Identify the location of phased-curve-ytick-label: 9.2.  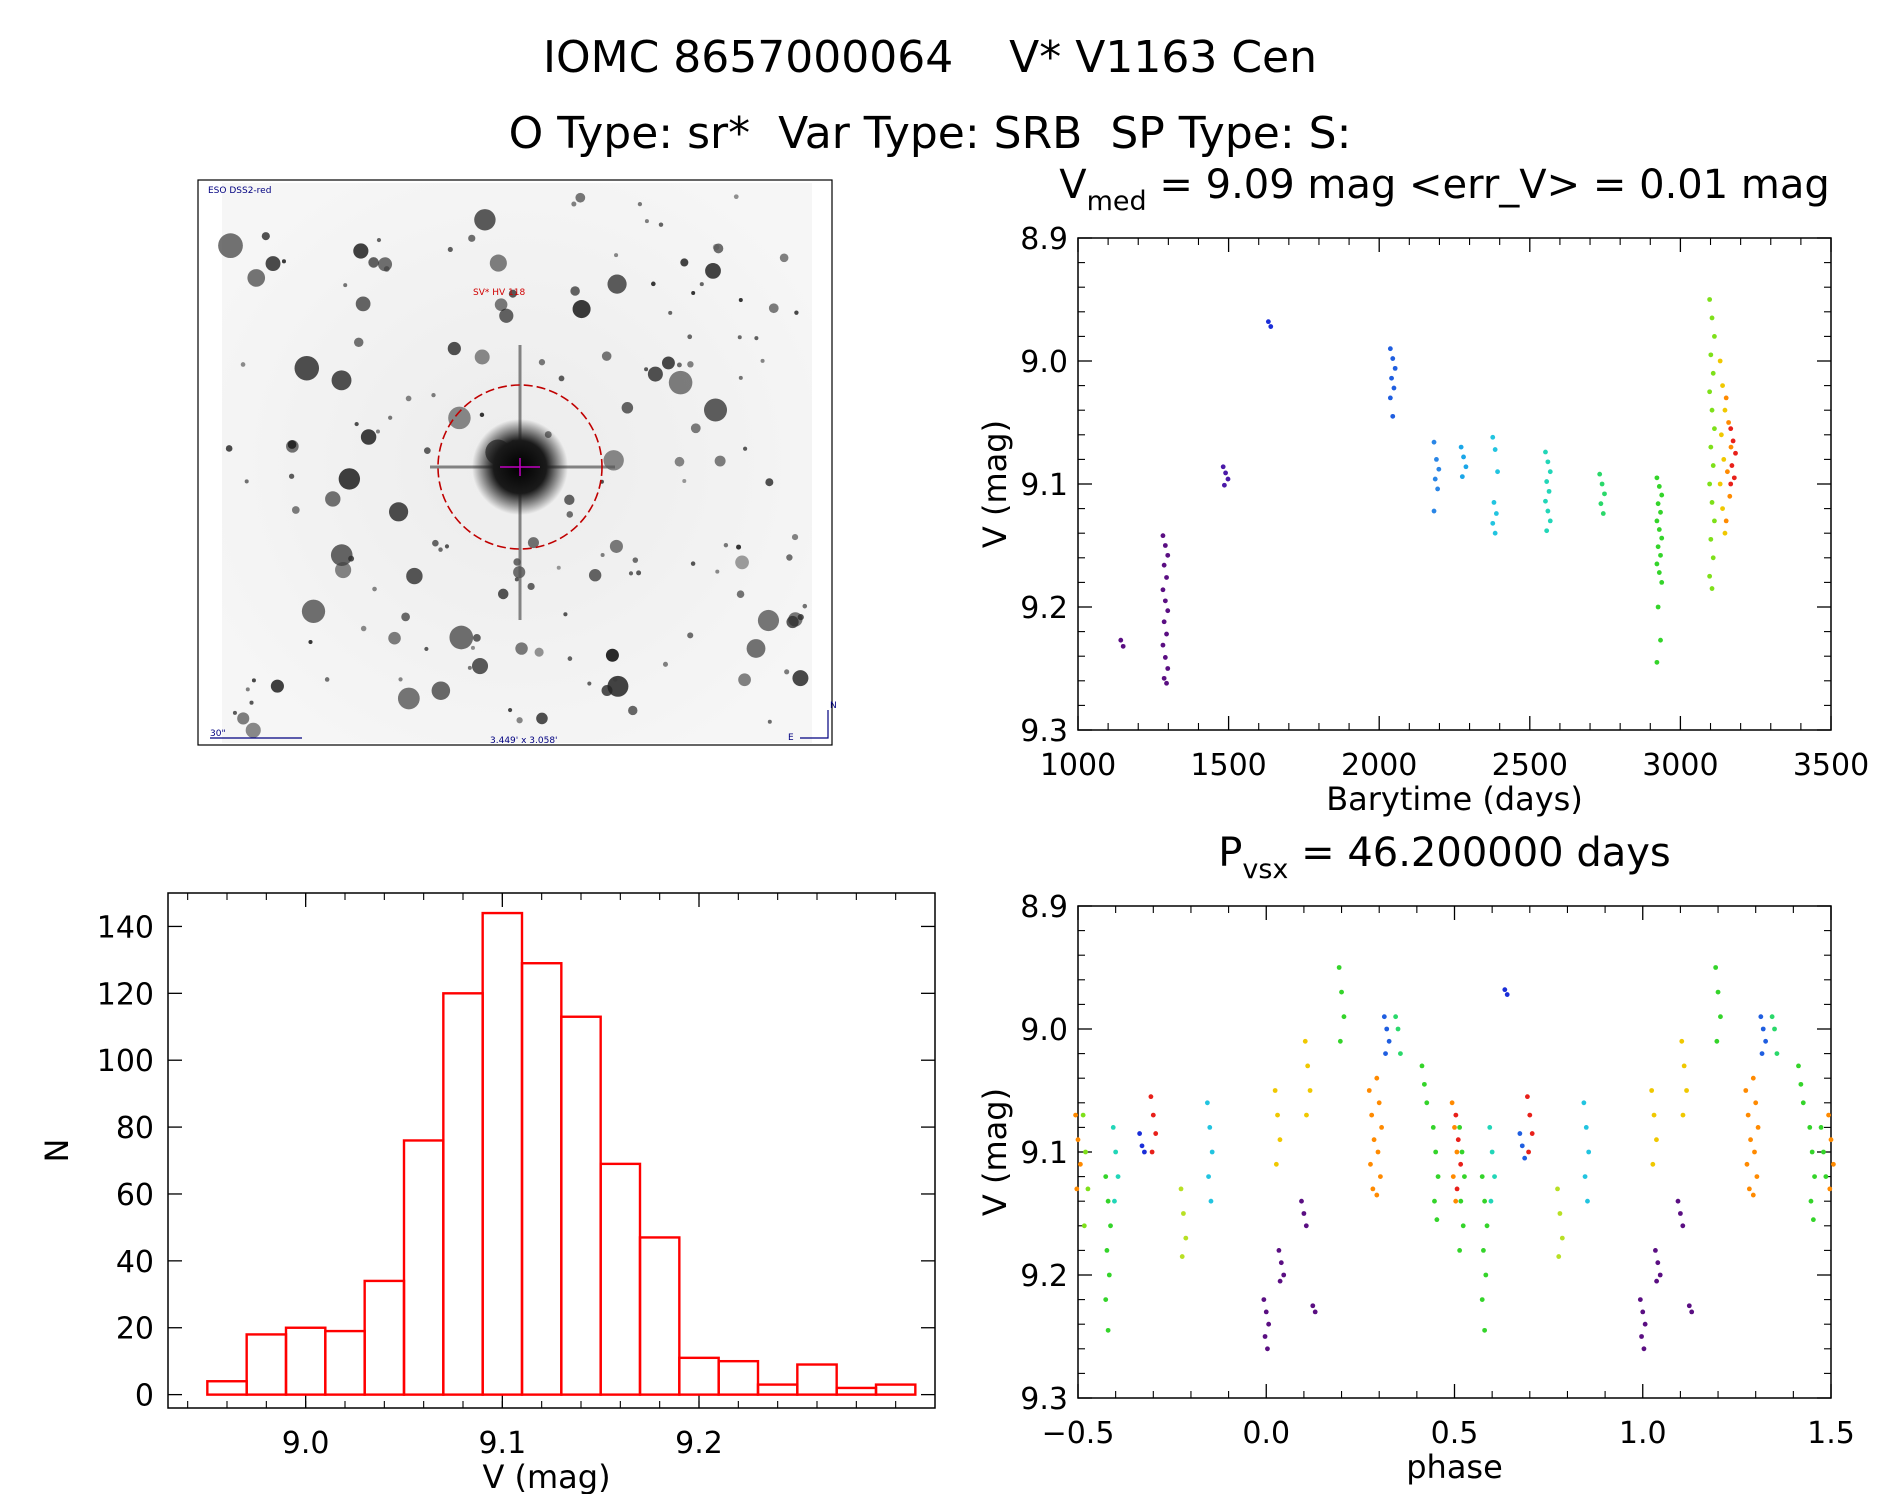
(1044, 1276).